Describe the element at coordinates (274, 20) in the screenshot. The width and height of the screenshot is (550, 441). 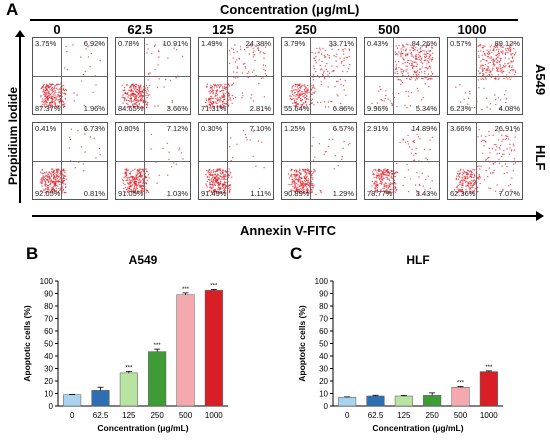
I see `concentration-bar` at that location.